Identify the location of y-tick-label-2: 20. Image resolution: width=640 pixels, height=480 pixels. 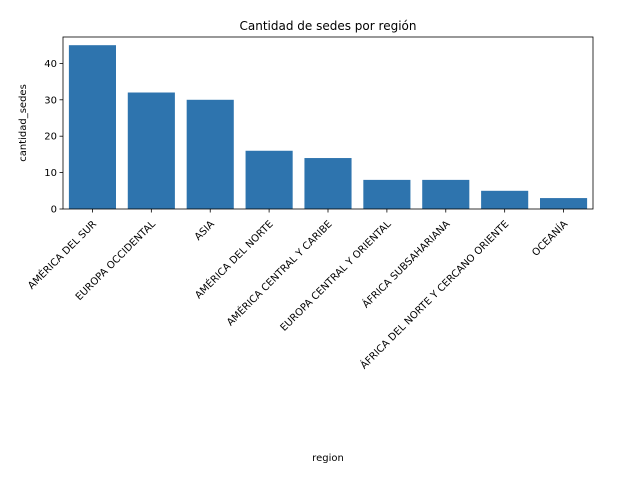
(50, 137).